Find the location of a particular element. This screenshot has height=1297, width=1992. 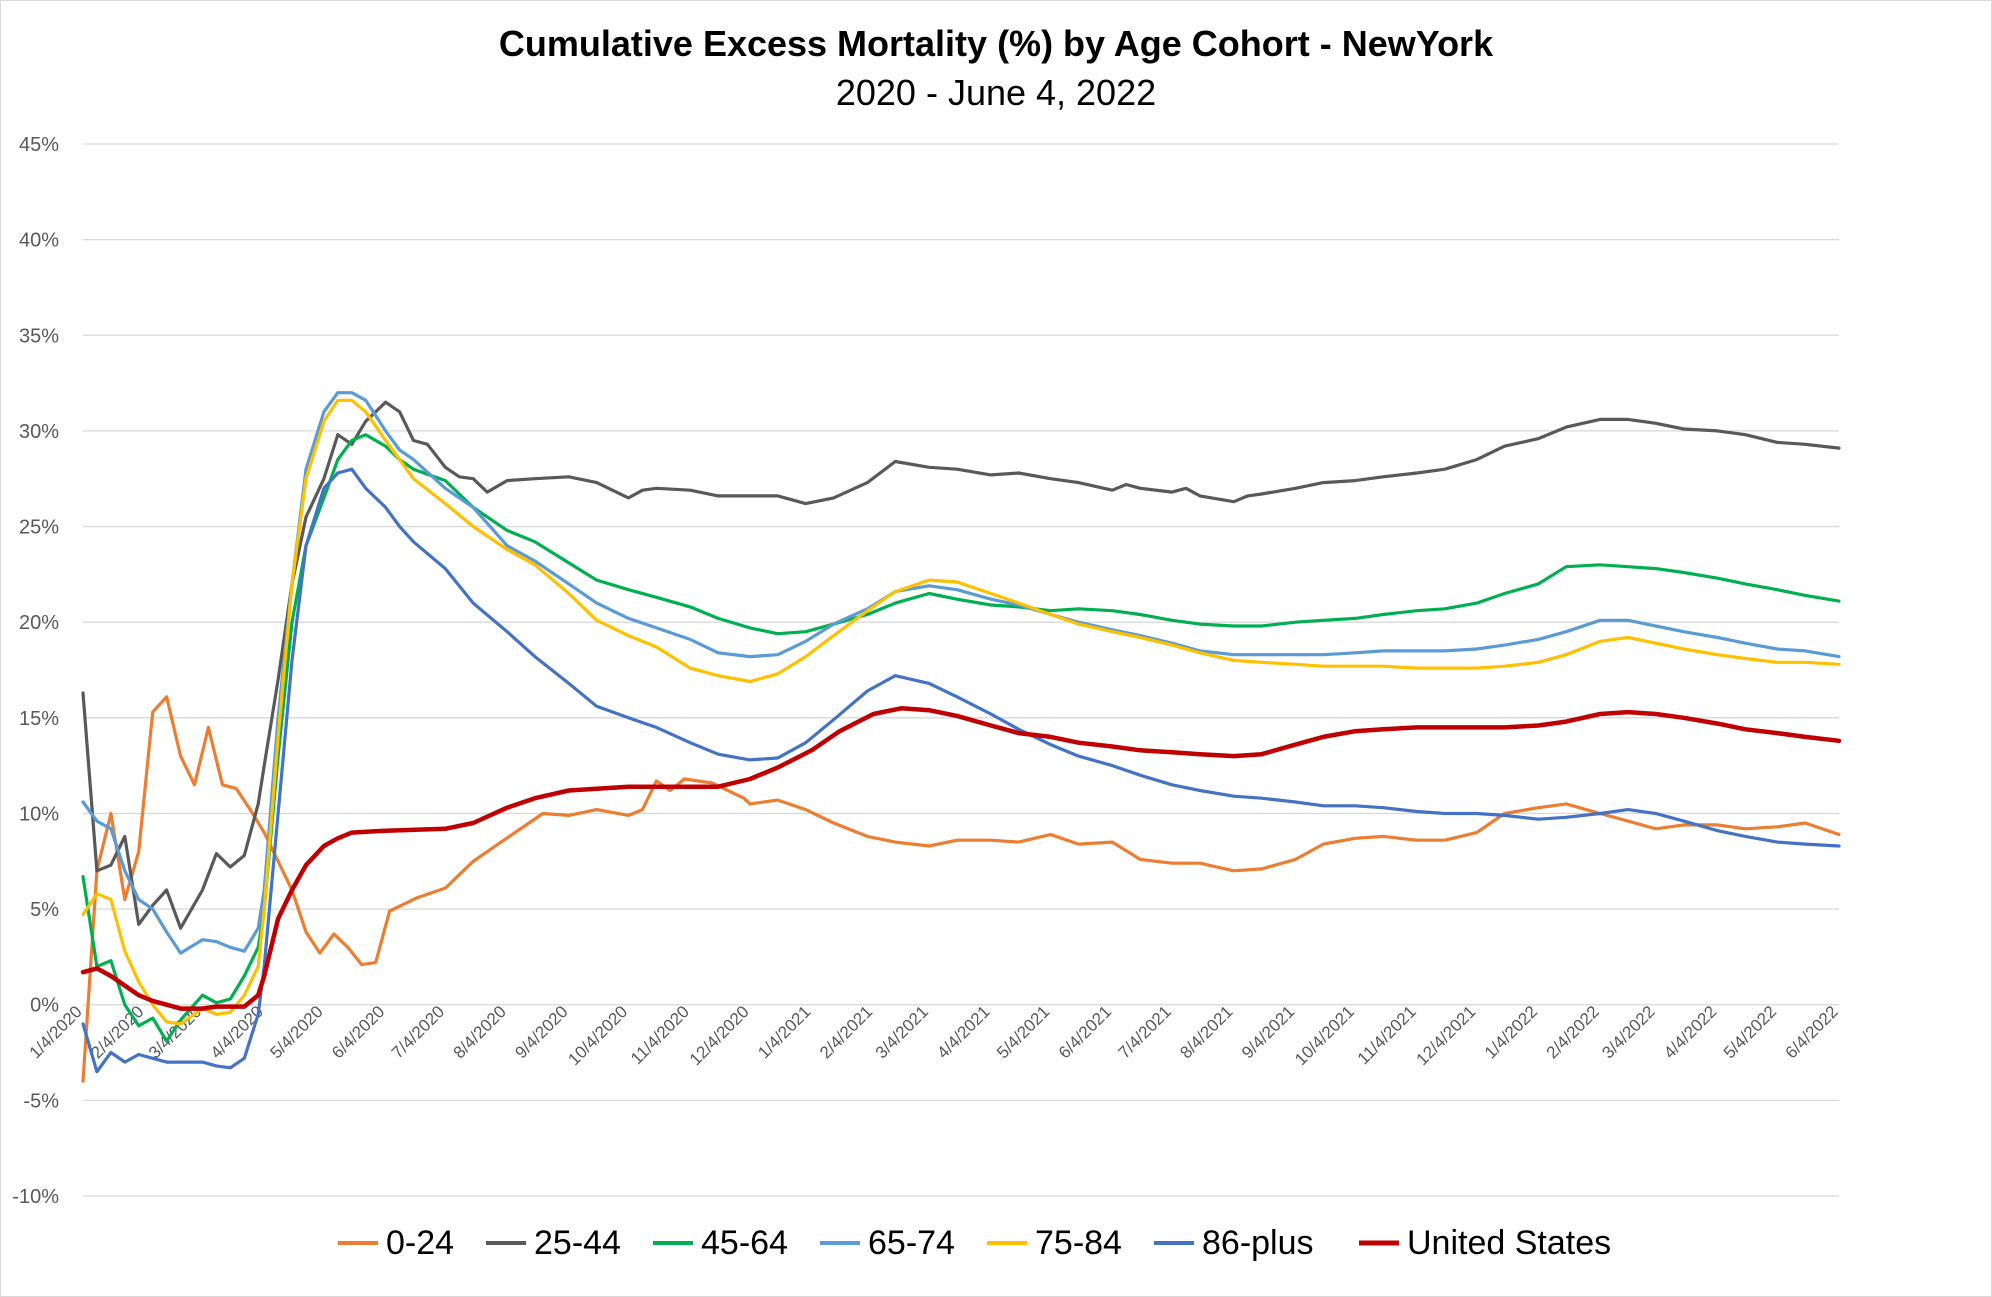

legend-label-united-states: United States is located at coordinates (1509, 1243).